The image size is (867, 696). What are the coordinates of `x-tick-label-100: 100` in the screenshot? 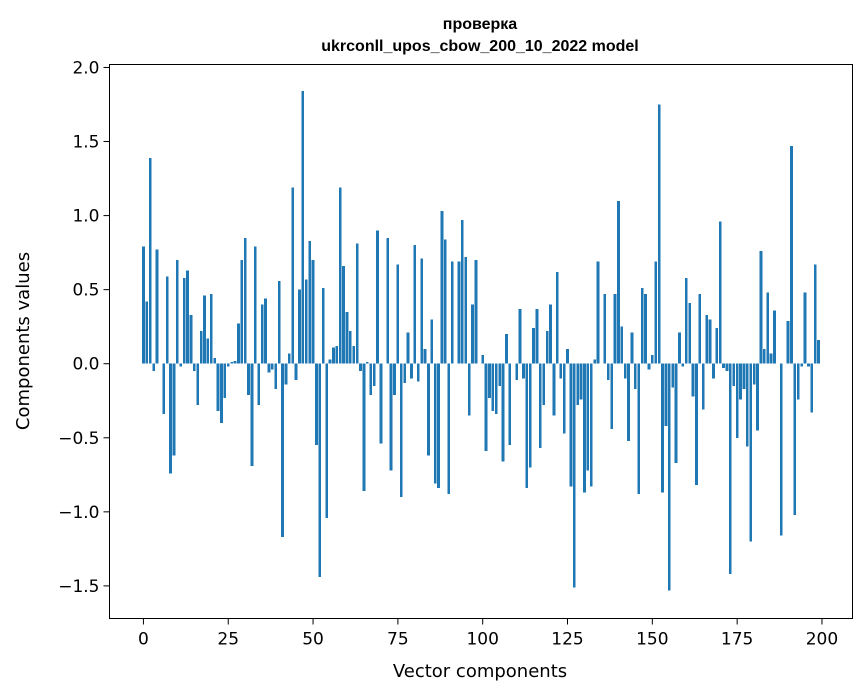 It's located at (482, 640).